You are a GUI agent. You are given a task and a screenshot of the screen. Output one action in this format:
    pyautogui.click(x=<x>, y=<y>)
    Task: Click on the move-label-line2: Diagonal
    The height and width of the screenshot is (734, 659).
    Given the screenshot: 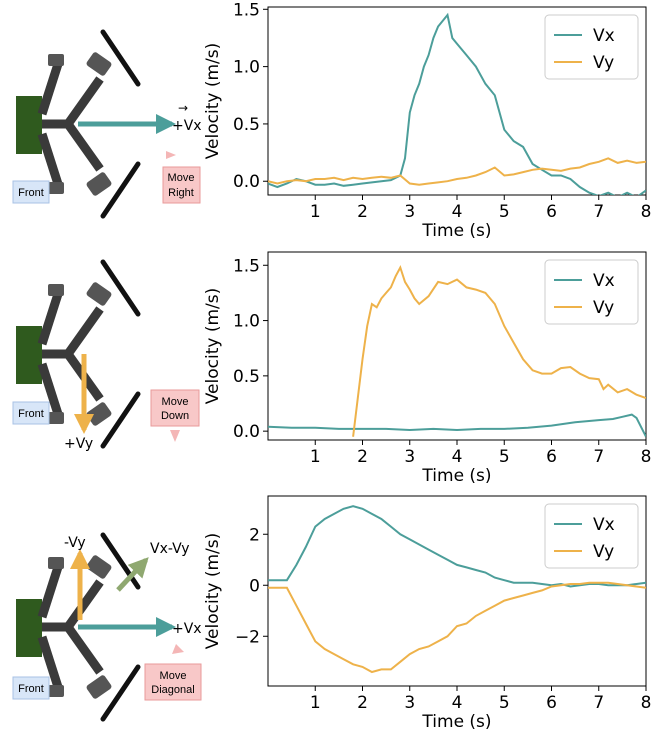 What is the action you would take?
    pyautogui.click(x=172, y=690)
    